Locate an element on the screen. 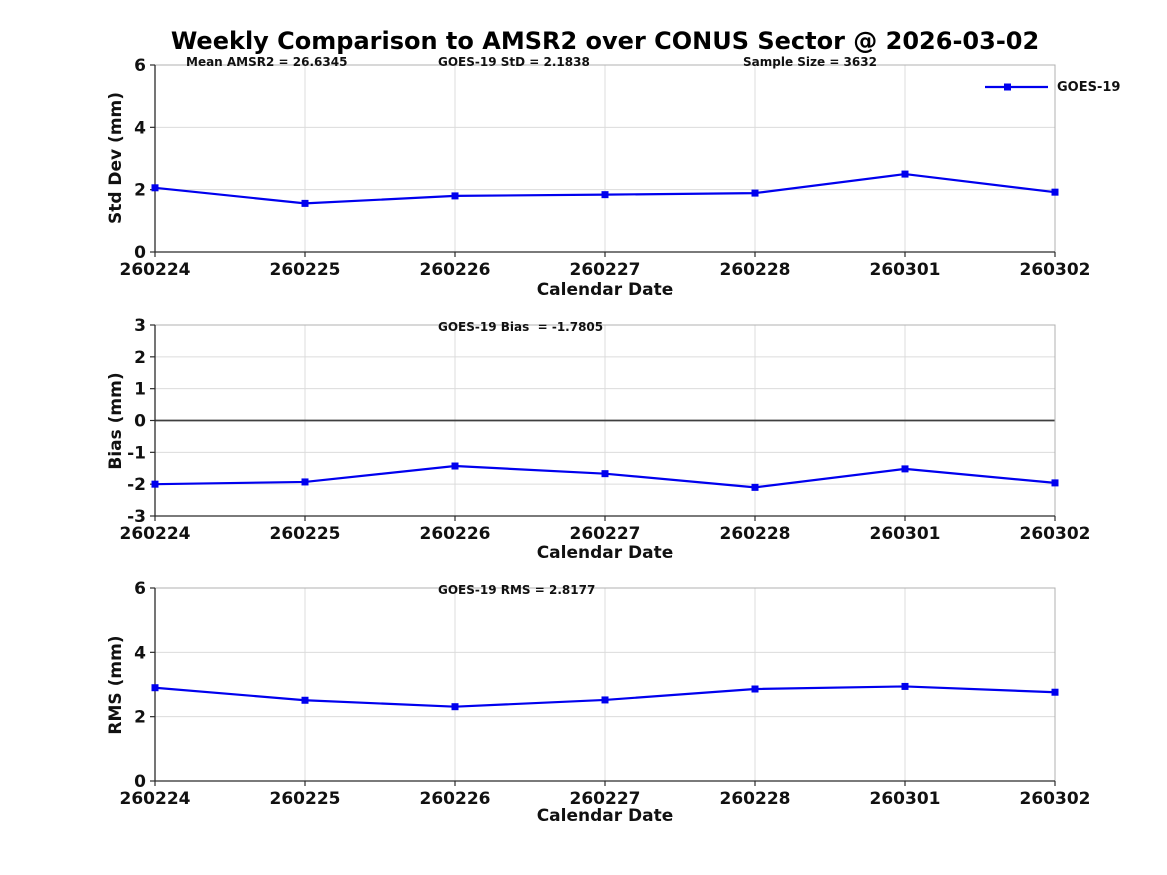 The width and height of the screenshot is (1167, 875). y-tick-label: -3 is located at coordinates (136, 517).